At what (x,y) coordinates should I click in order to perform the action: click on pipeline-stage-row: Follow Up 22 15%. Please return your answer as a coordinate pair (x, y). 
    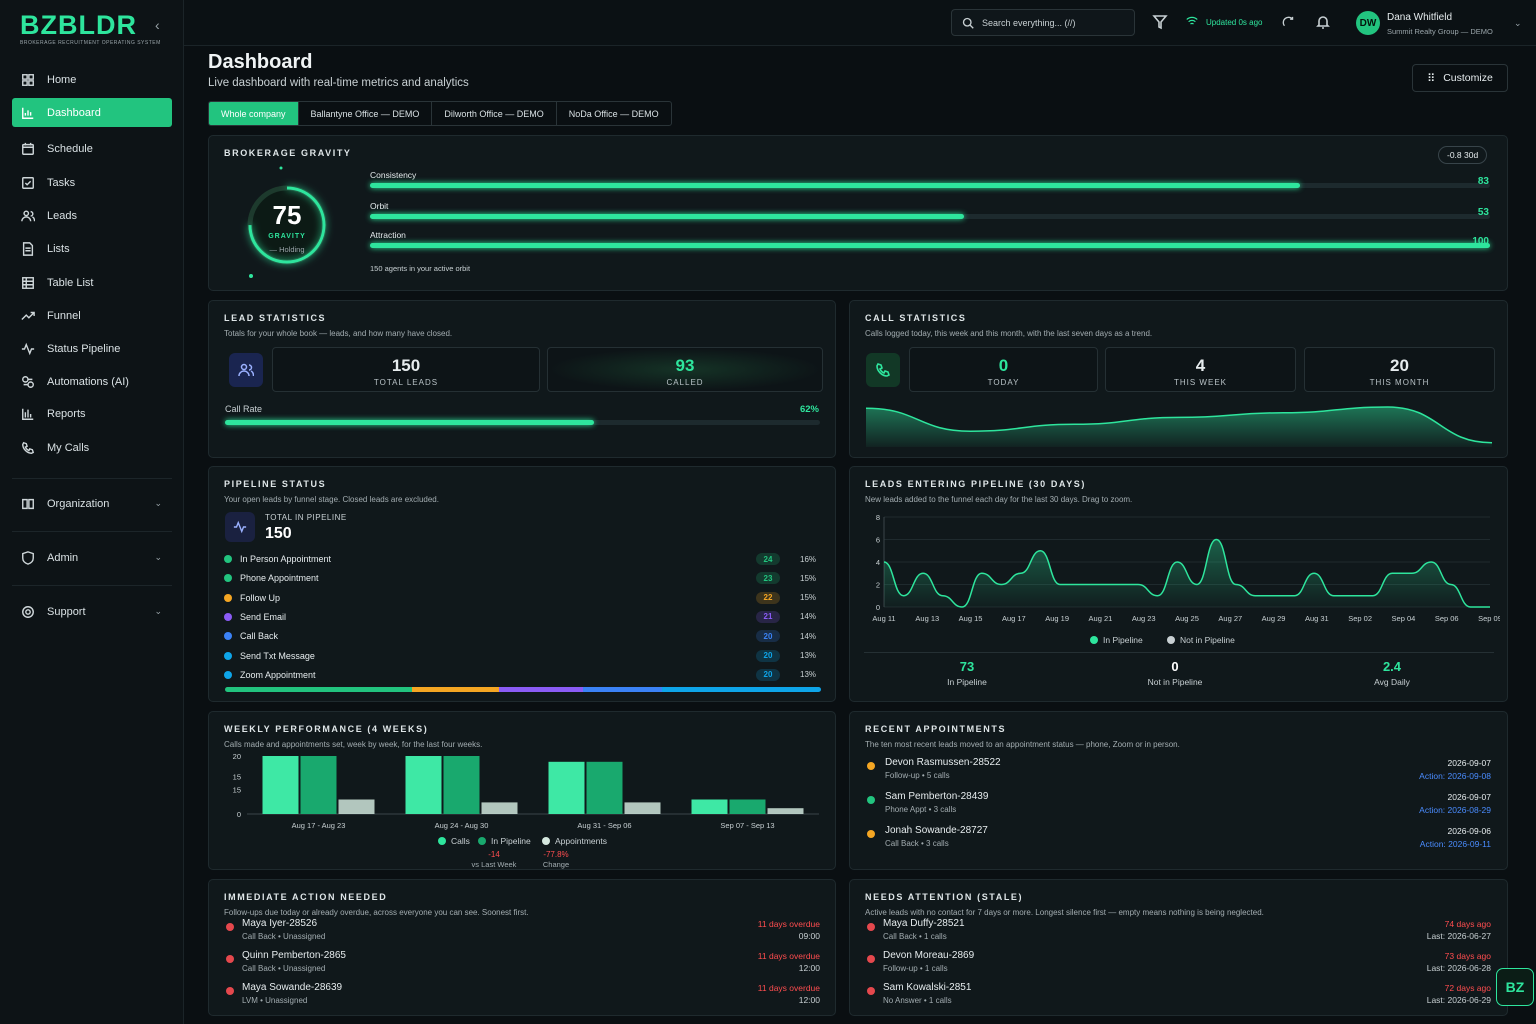
    Looking at the image, I should click on (522, 598).